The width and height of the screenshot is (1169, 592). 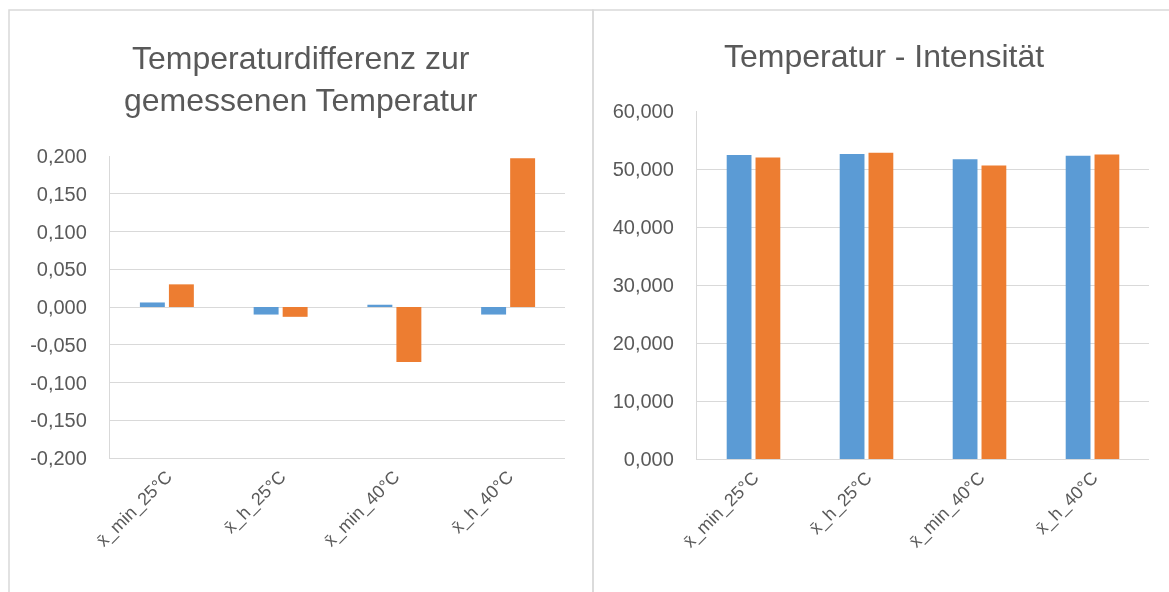 I want to click on y-tick-label: -0,150, so click(x=58, y=420).